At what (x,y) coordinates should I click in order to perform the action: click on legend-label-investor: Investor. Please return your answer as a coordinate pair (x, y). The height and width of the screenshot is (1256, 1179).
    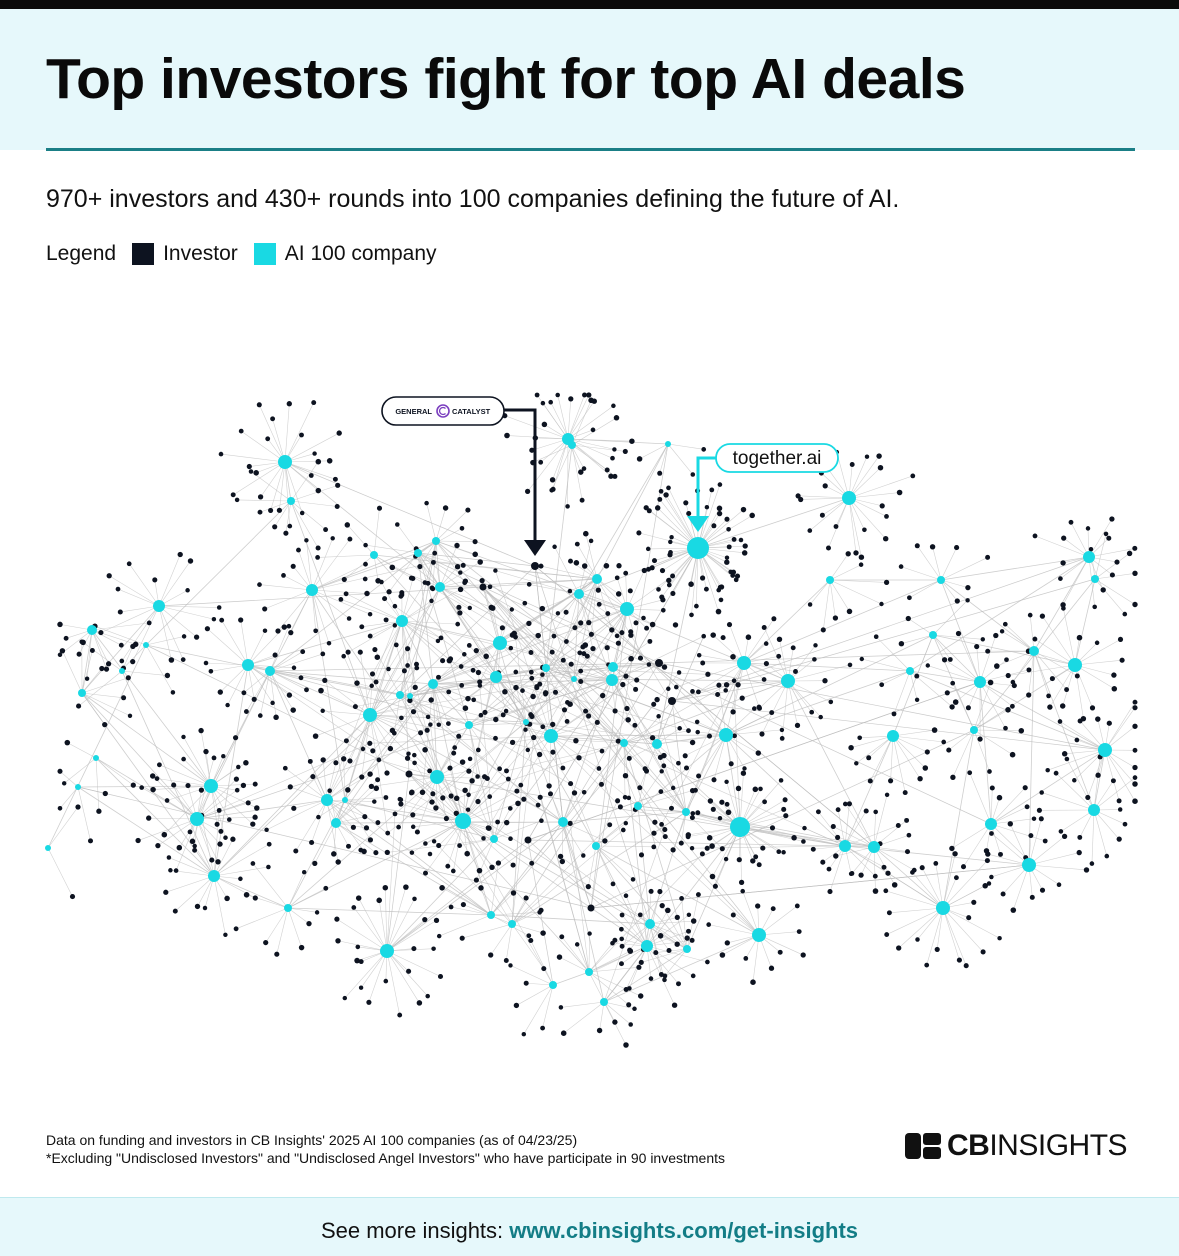
    Looking at the image, I should click on (200, 253).